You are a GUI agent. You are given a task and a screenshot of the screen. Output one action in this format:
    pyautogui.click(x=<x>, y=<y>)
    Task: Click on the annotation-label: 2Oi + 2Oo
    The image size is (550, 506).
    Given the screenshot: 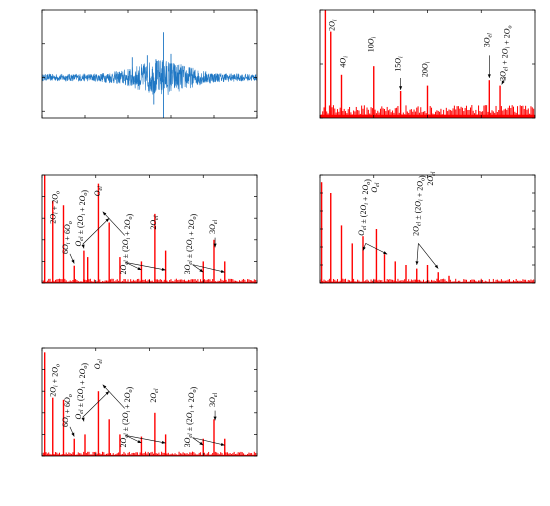 What is the action you would take?
    pyautogui.click(x=54, y=380)
    